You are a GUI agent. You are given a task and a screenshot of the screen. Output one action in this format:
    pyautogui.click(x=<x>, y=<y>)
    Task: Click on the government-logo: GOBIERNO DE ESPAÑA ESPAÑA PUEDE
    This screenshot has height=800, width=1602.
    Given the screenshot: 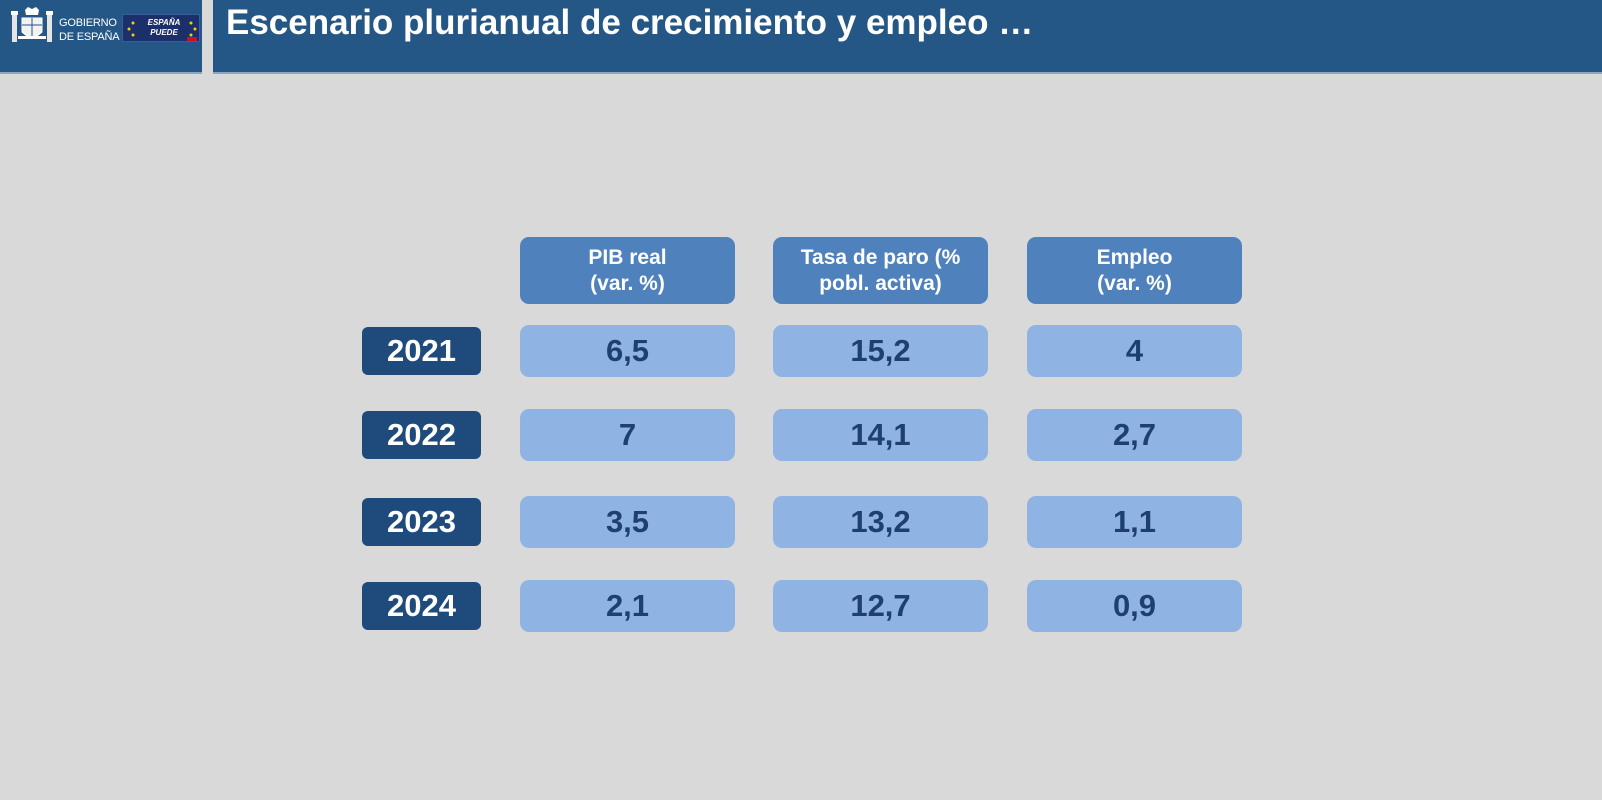 What is the action you would take?
    pyautogui.click(x=101, y=37)
    